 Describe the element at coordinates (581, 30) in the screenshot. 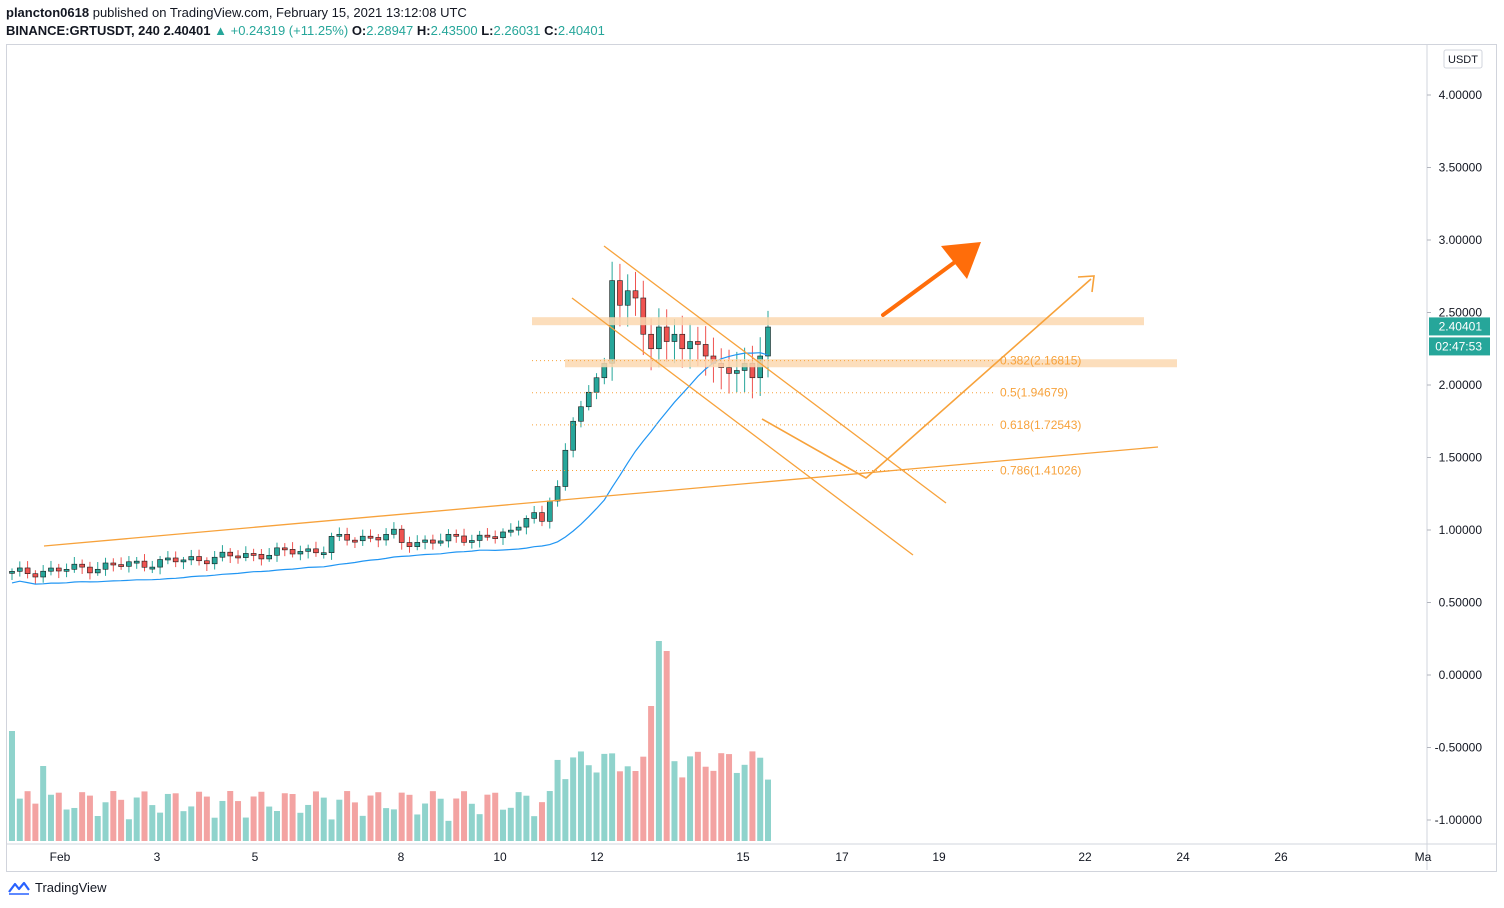

I see `close-value: 2.40401` at that location.